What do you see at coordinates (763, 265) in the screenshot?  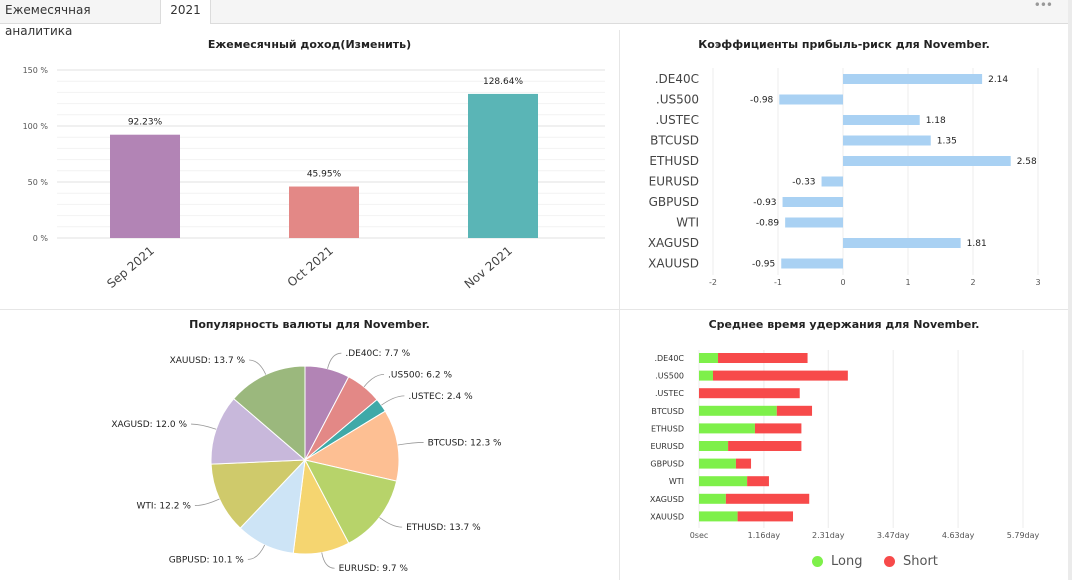 I see `data-label: -0.95` at bounding box center [763, 265].